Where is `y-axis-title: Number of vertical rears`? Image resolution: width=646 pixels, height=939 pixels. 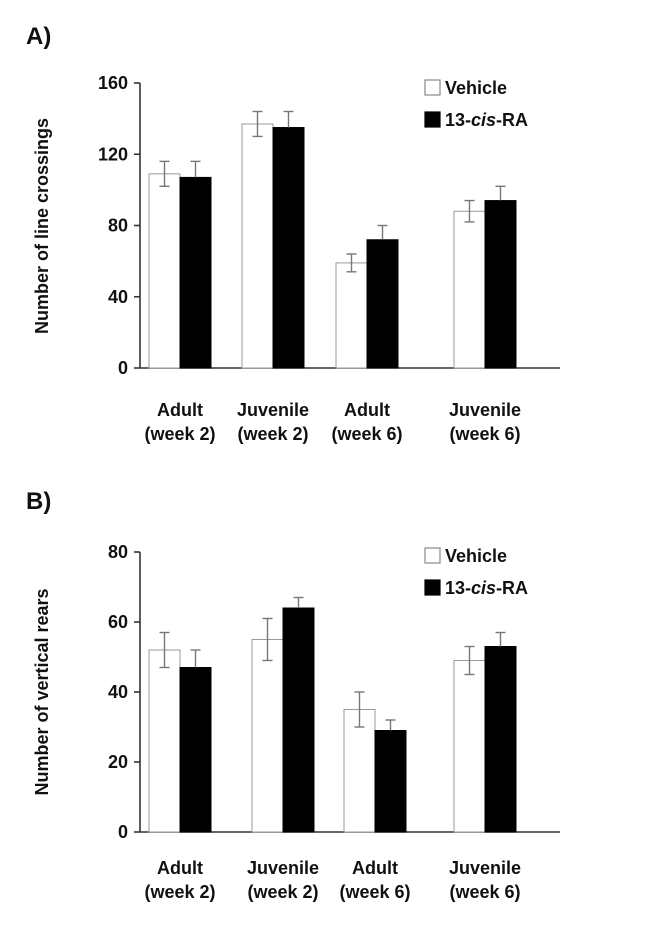
y-axis-title: Number of vertical rears is located at coordinates (42, 691).